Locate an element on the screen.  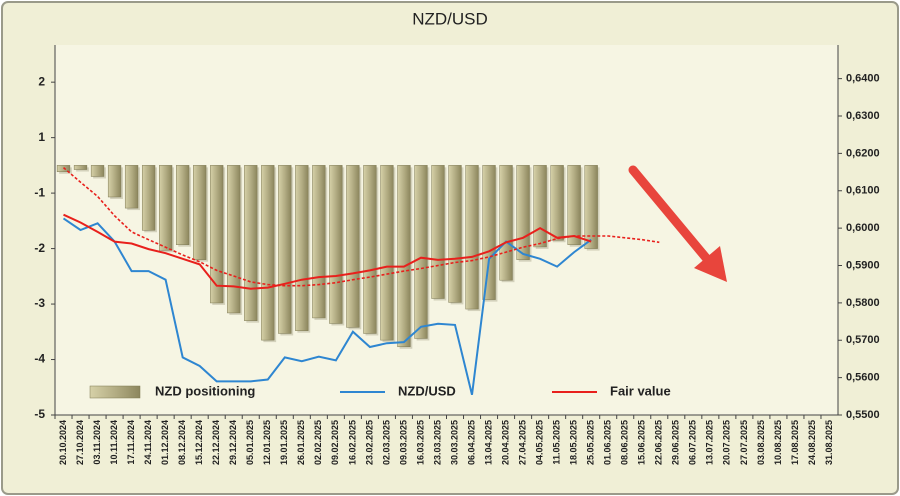
x-tick-label: 13.07.2025 is located at coordinates (710, 442).